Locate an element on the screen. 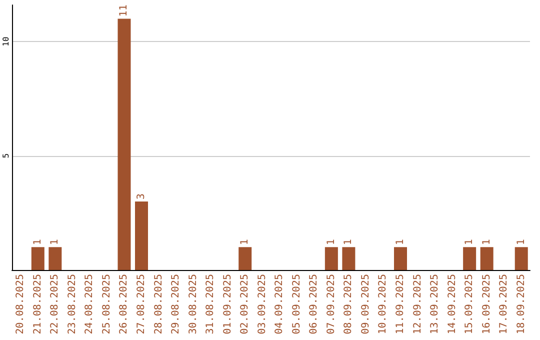  x-tick-label: 04.09.2025 is located at coordinates (280, 304).